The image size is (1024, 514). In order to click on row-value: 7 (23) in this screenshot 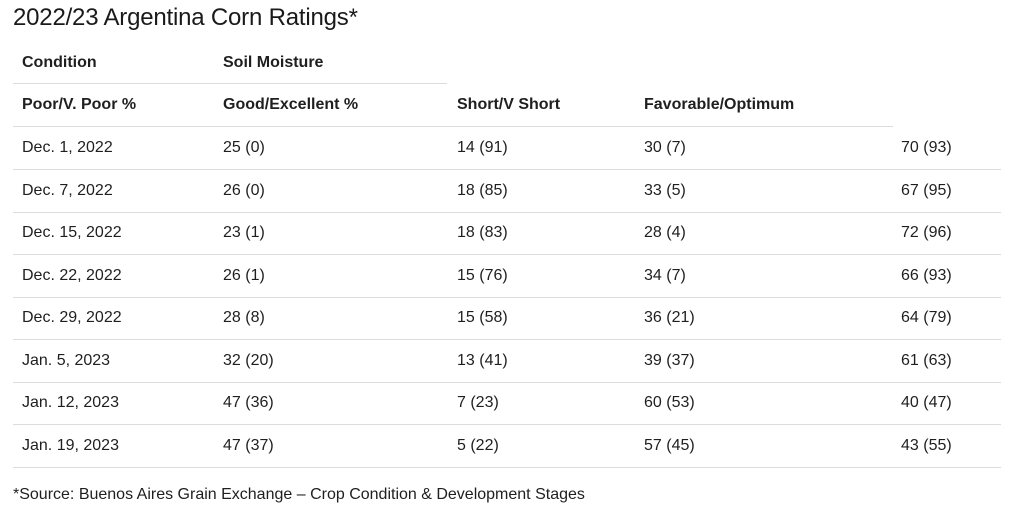, I will do `click(478, 402)`.